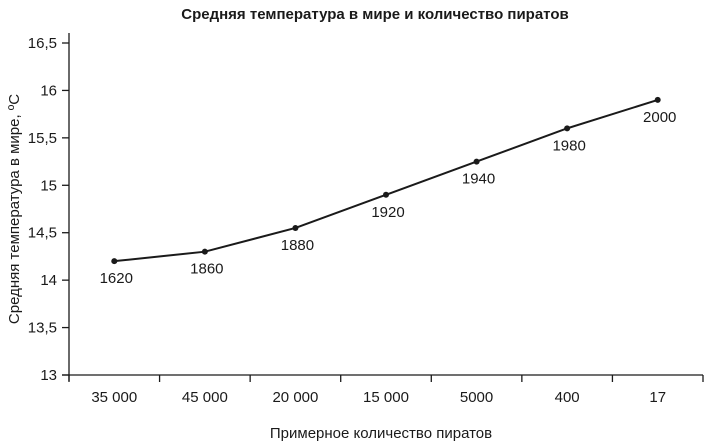 The image size is (709, 447). I want to click on data-point-label: 1860, so click(206, 269).